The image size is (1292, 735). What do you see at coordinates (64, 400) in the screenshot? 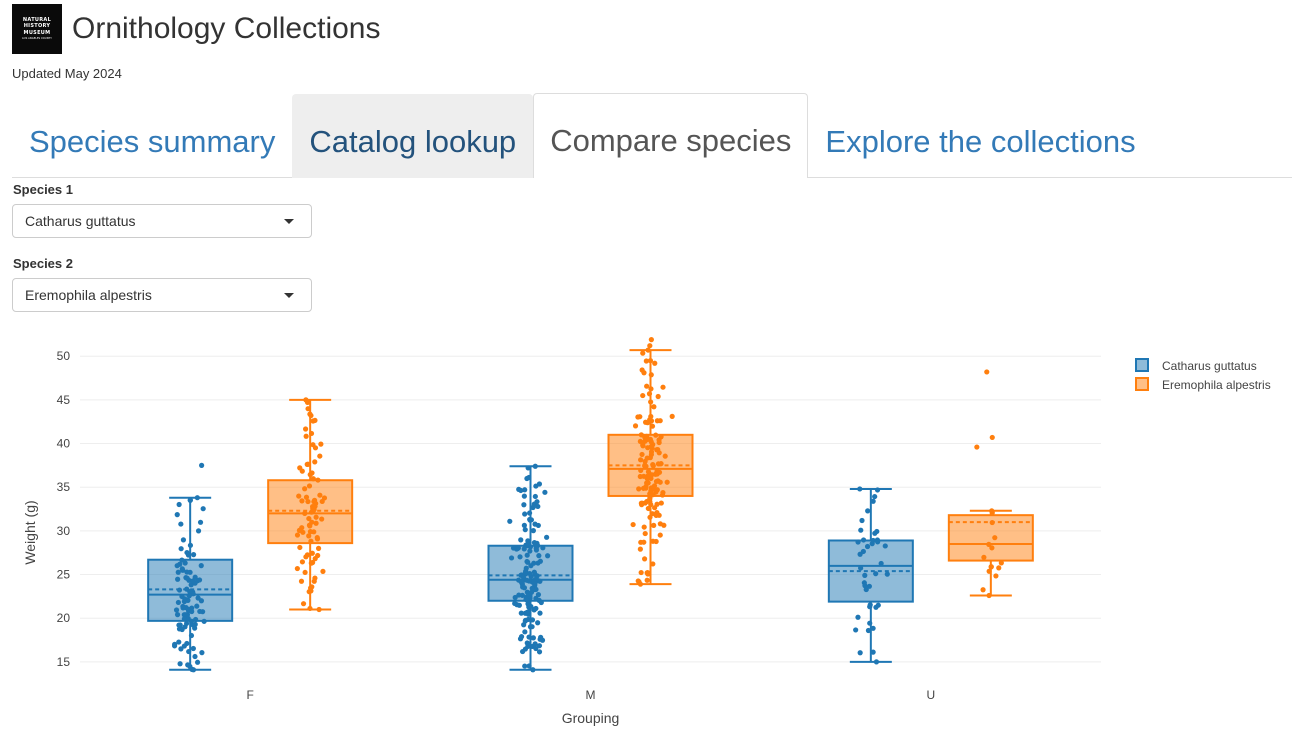
I see `y-tick-label: 45` at bounding box center [64, 400].